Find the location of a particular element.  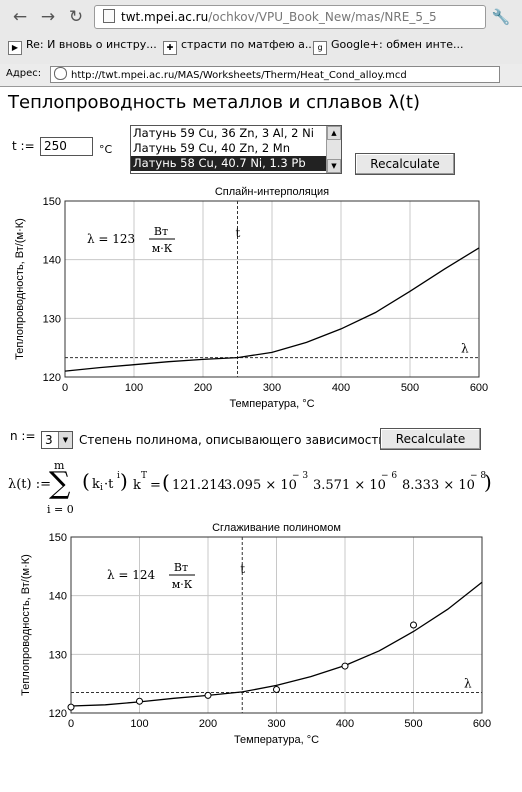

address-label: Адрес: is located at coordinates (24, 73).